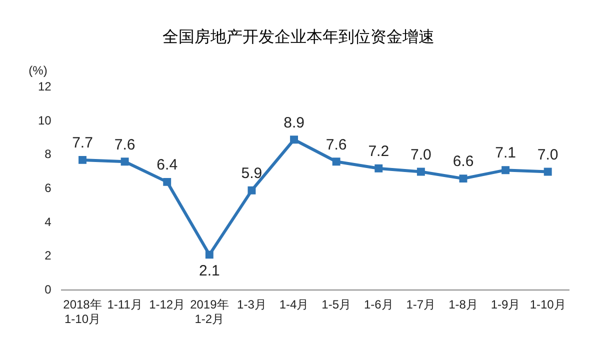  I want to click on x-tick-label: 1-11月, so click(124, 305).